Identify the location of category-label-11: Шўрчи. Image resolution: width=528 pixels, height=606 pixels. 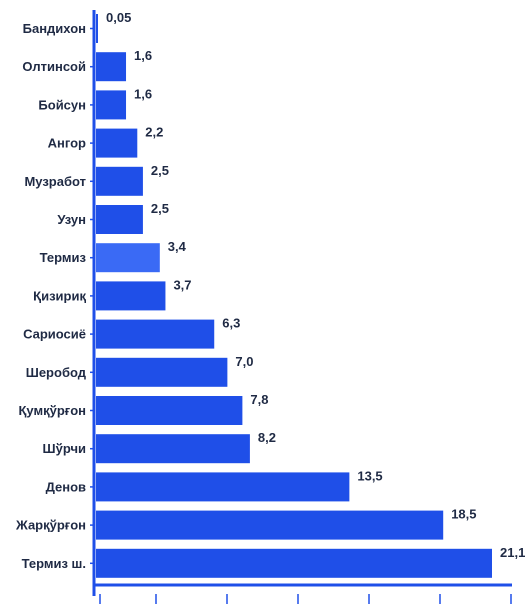
(64, 448).